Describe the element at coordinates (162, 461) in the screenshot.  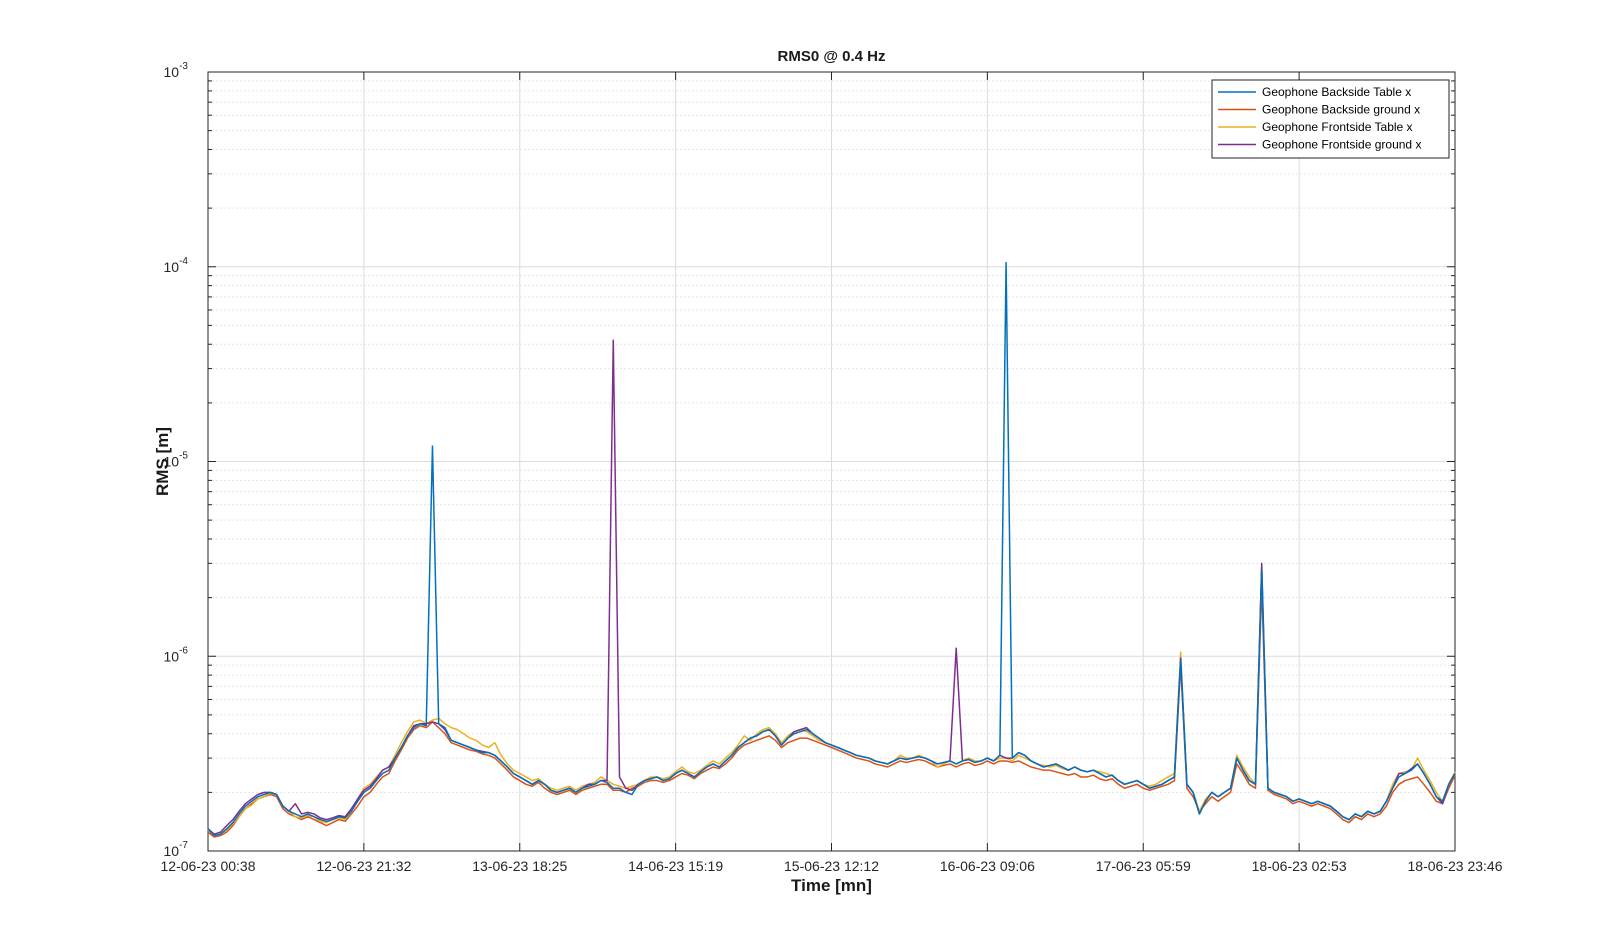
I see `y-axis-label: RMS [m]` at that location.